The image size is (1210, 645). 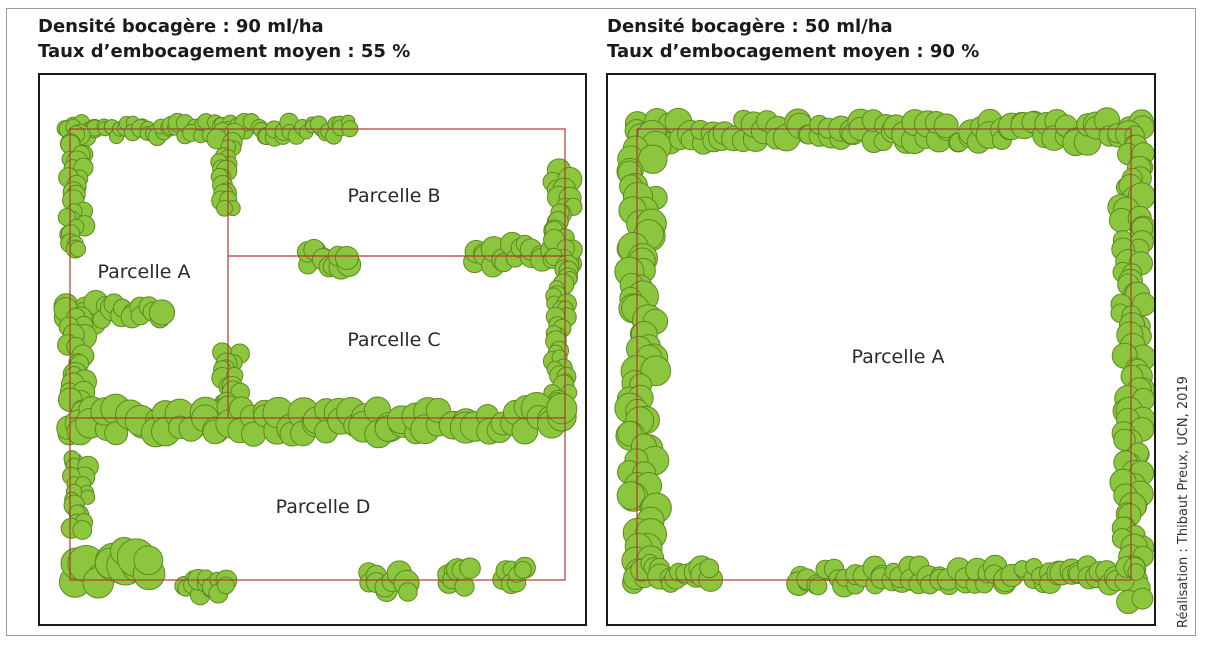 I want to click on right-rate-label: Taux d’embocagement moyen : 90 %, so click(x=793, y=51).